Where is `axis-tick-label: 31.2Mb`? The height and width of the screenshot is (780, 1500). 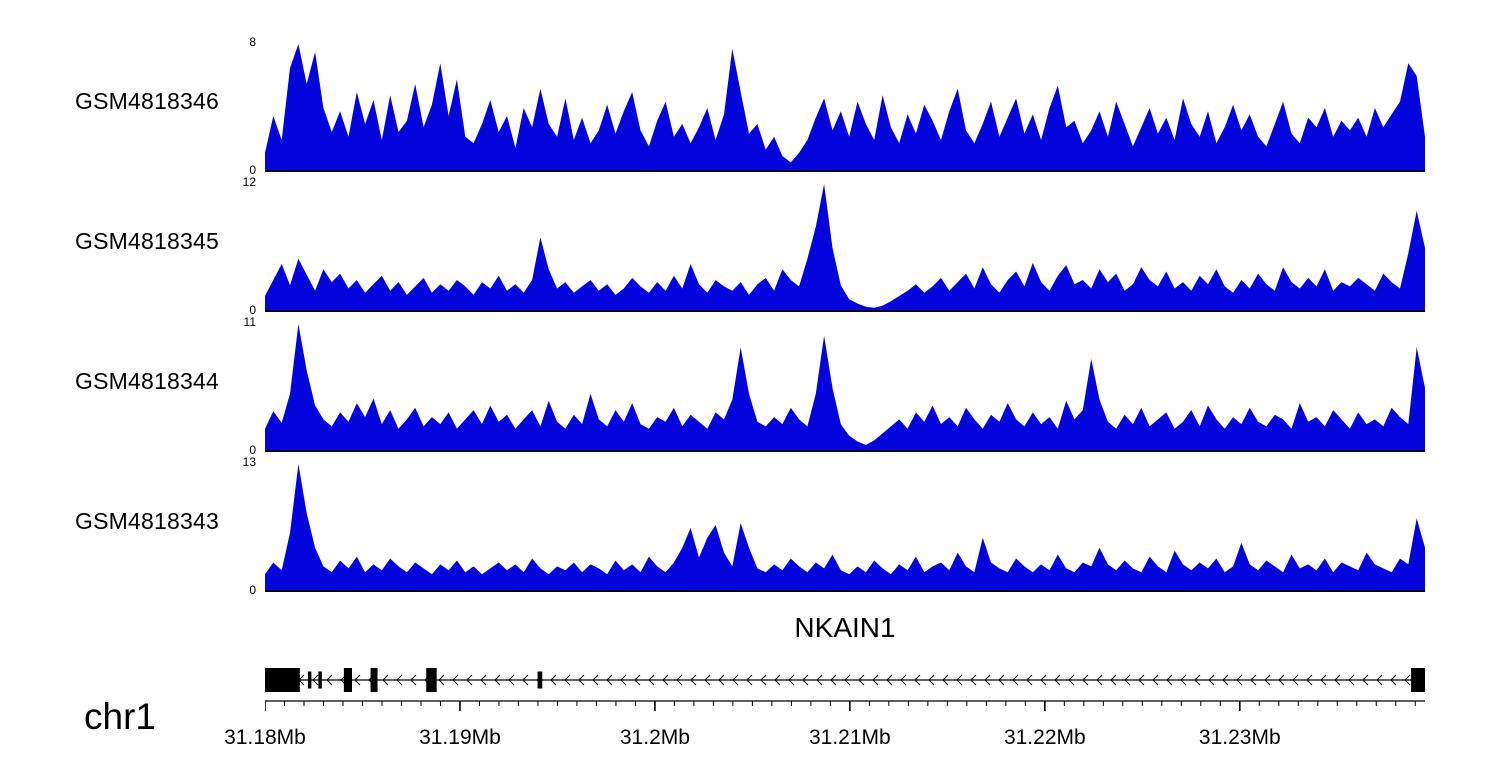
axis-tick-label: 31.2Mb is located at coordinates (654, 737).